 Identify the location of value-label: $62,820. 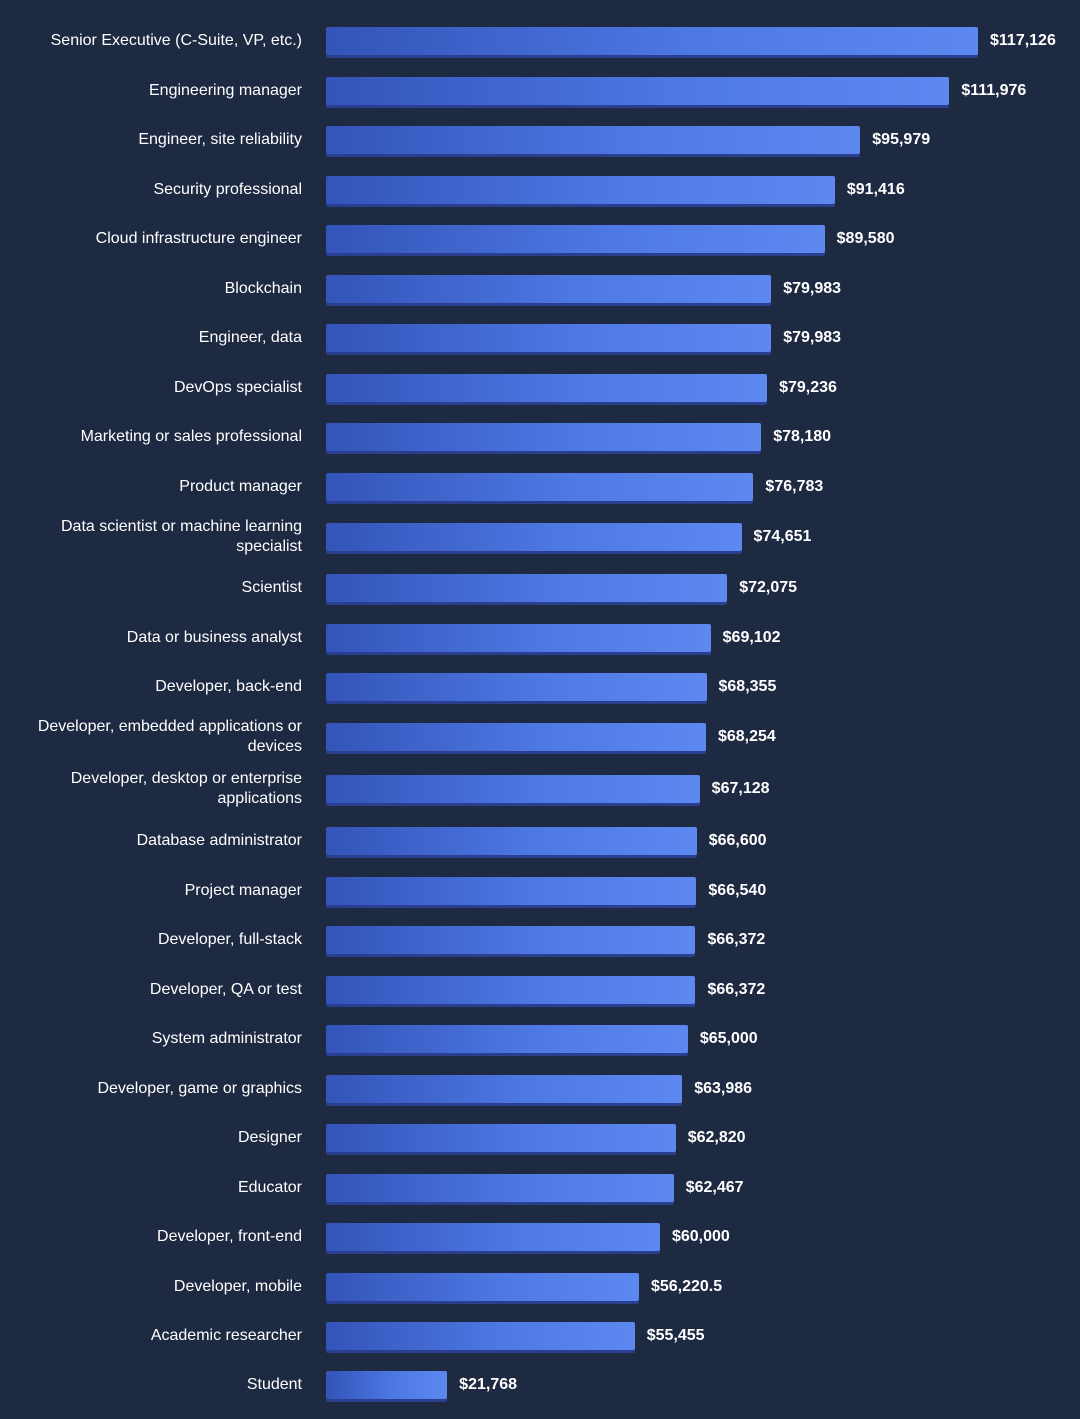
(716, 1137).